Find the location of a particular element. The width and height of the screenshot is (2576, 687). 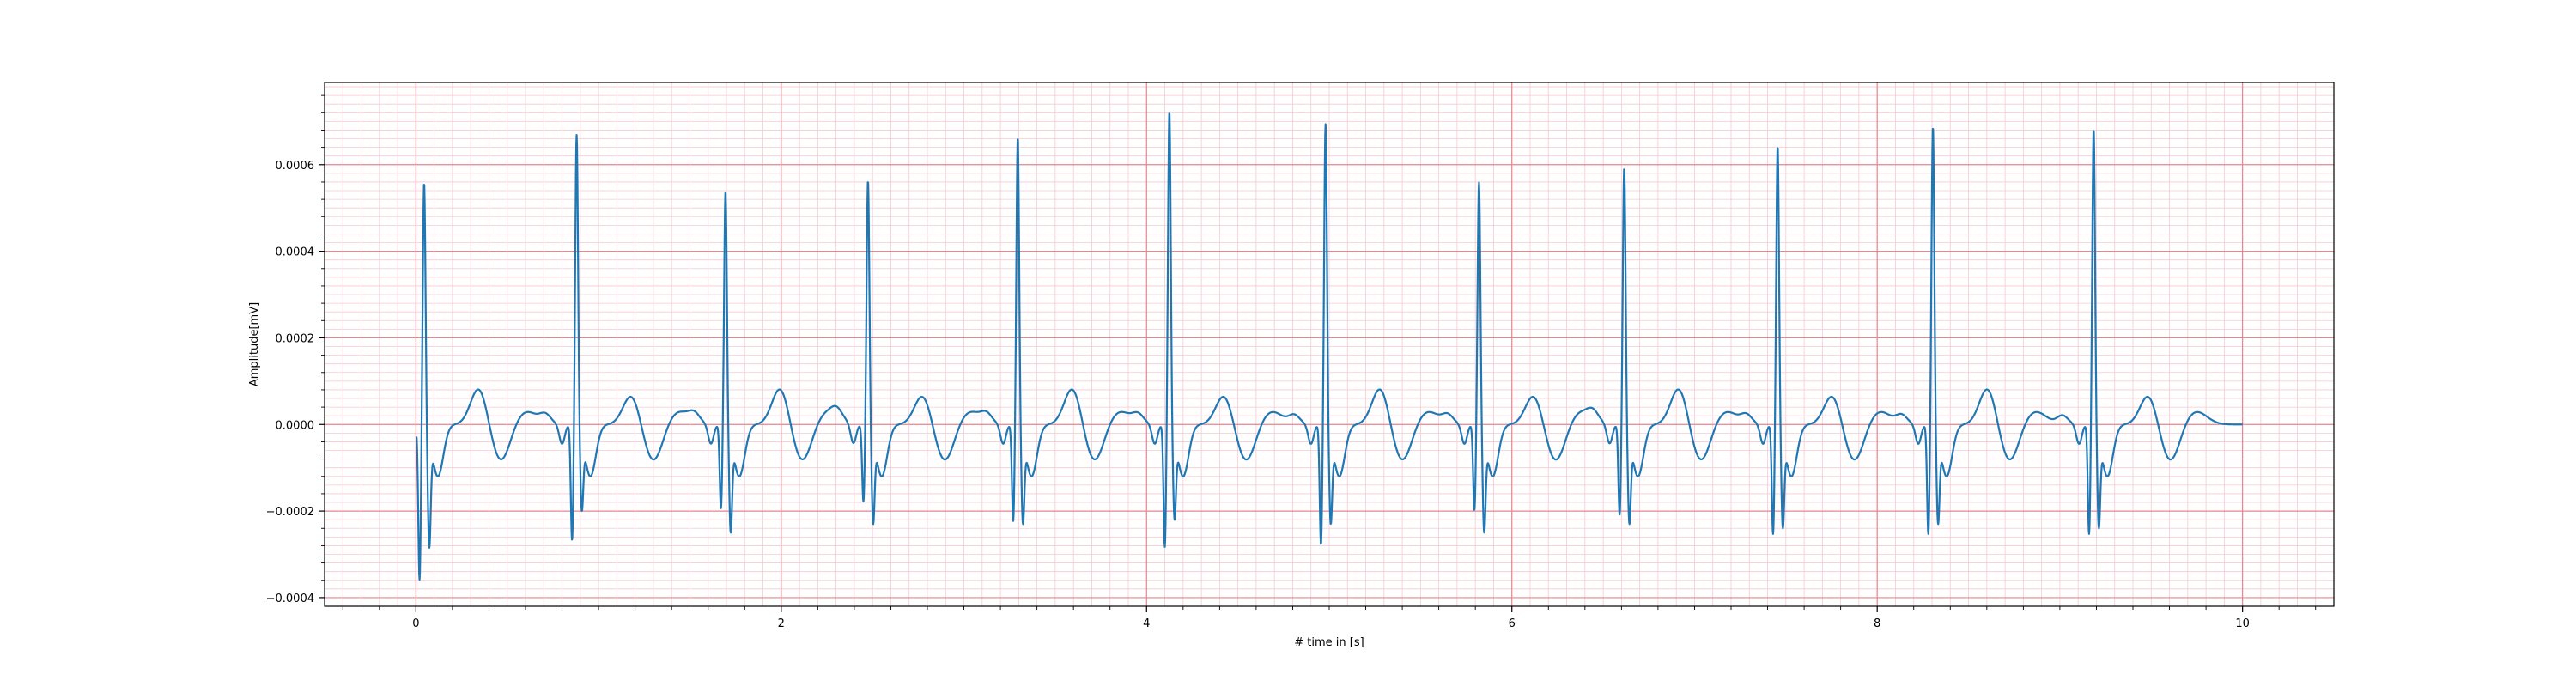

y-tick-label: −0.0002 is located at coordinates (290, 512).